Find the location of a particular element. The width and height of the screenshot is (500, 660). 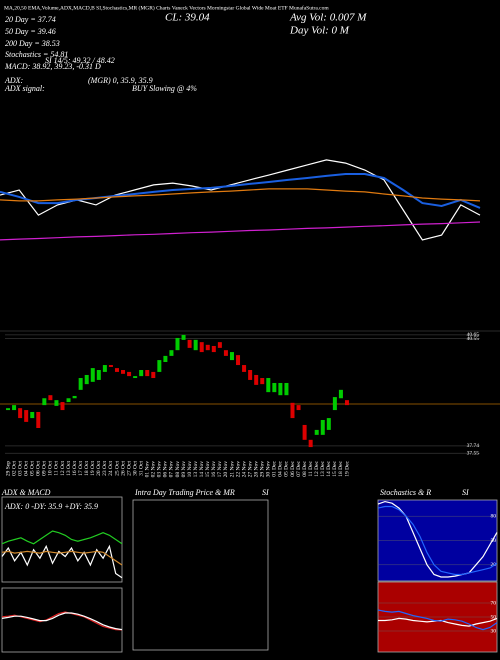

x-tick-label: 03 Nov is located at coordinates (160, 469).